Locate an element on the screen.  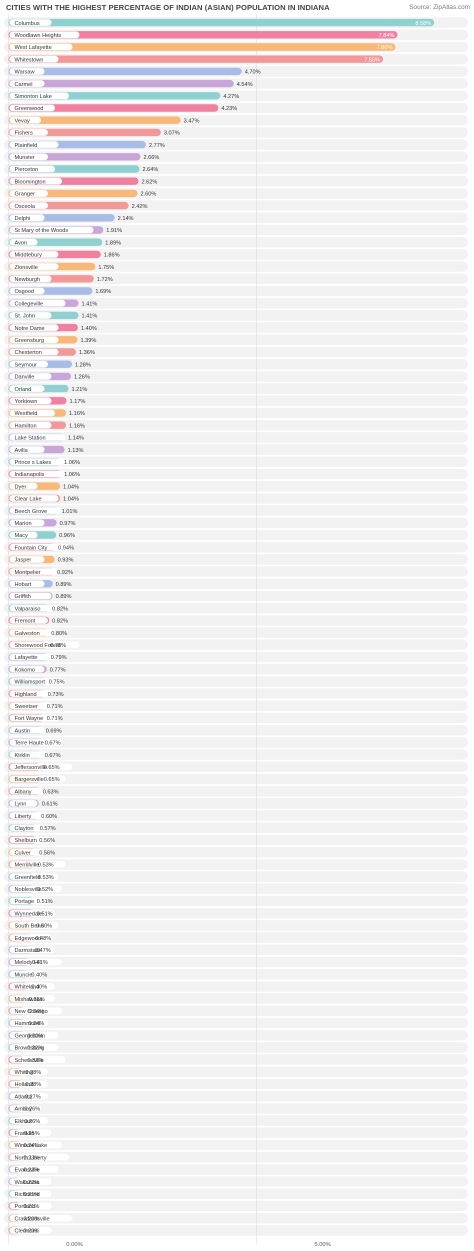
value-label: 0.73% is located at coordinates (56, 695).